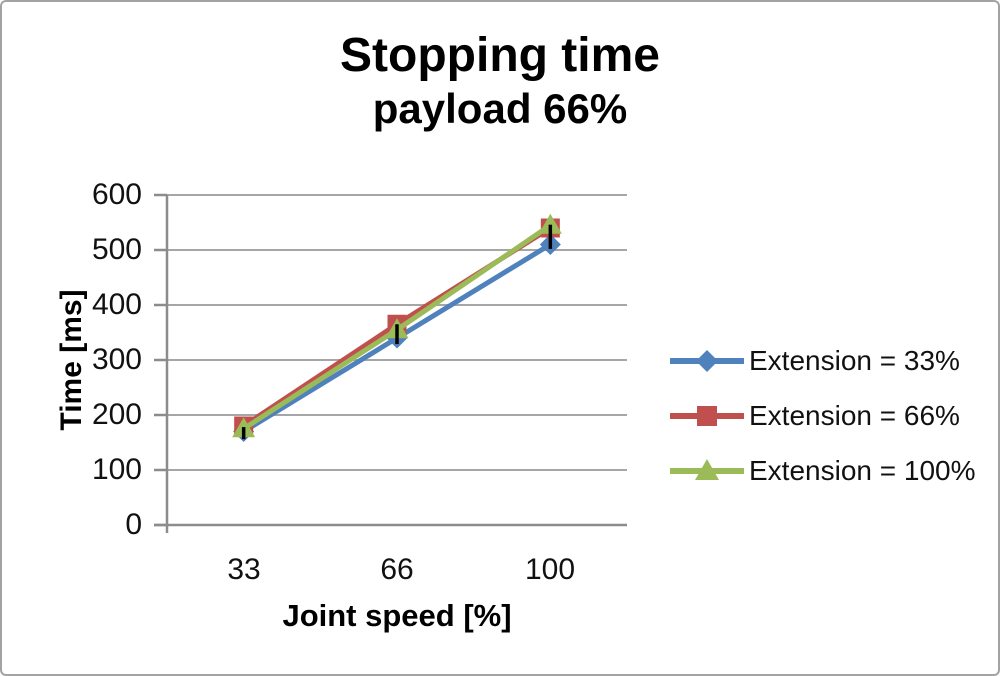 Image resolution: width=1000 pixels, height=676 pixels. I want to click on y-tick-label-200: 200, so click(116, 414).